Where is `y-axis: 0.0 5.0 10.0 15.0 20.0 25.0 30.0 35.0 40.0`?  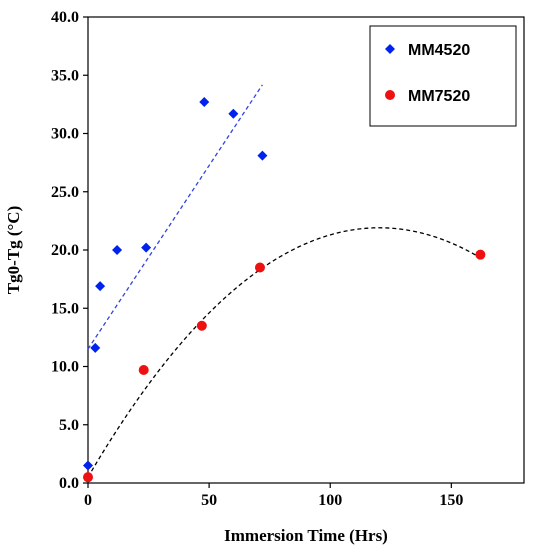
y-axis: 0.0 5.0 10.0 15.0 20.0 25.0 30.0 35.0 40.0 is located at coordinates (69, 250).